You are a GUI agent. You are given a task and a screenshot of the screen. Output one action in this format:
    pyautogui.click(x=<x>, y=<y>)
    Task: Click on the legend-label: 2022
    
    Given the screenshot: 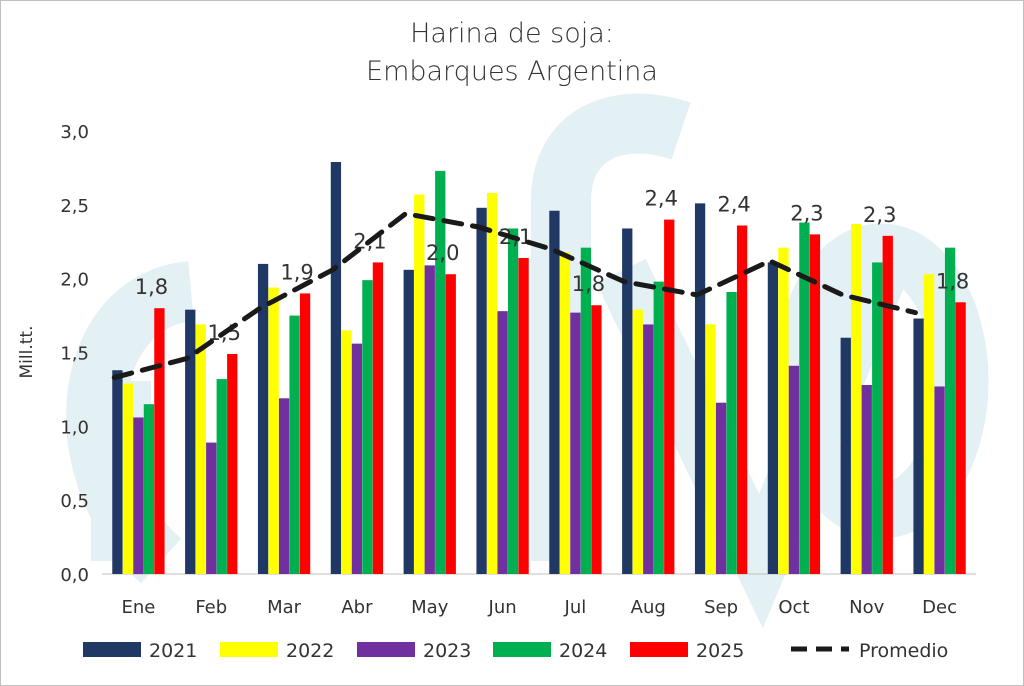 What is the action you would take?
    pyautogui.click(x=310, y=651)
    